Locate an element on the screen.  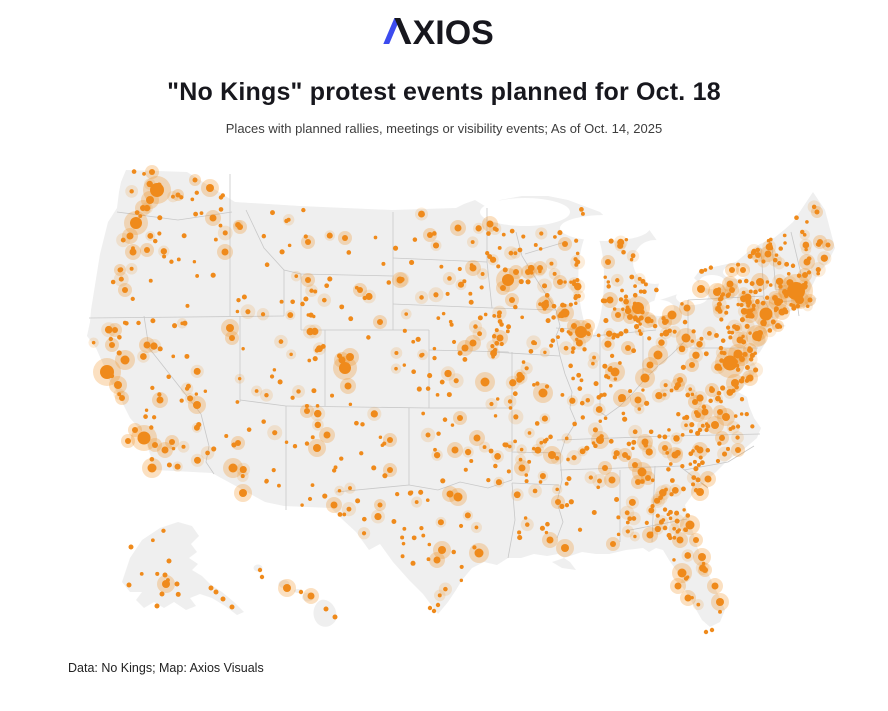
logo-a-left-stroke is located at coordinates (392, 31).